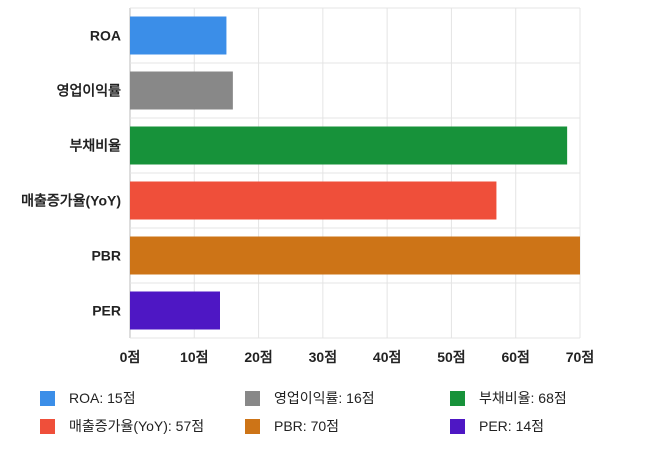 The height and width of the screenshot is (450, 650). Describe the element at coordinates (142, 398) in the screenshot. I see `legend-item: ROA: 15점` at that location.